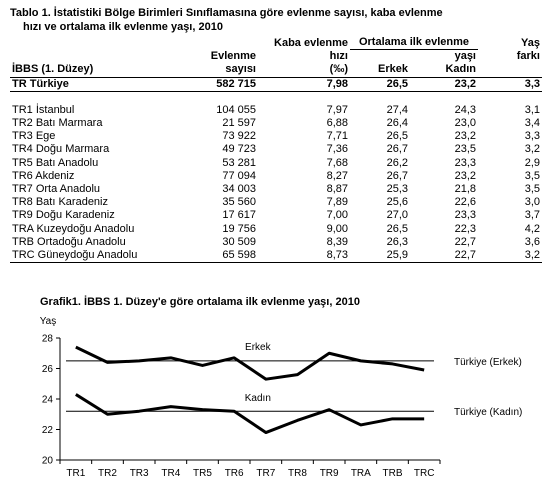  Describe the element at coordinates (170, 473) in the screenshot. I see `x-tick-label: TR4` at that location.